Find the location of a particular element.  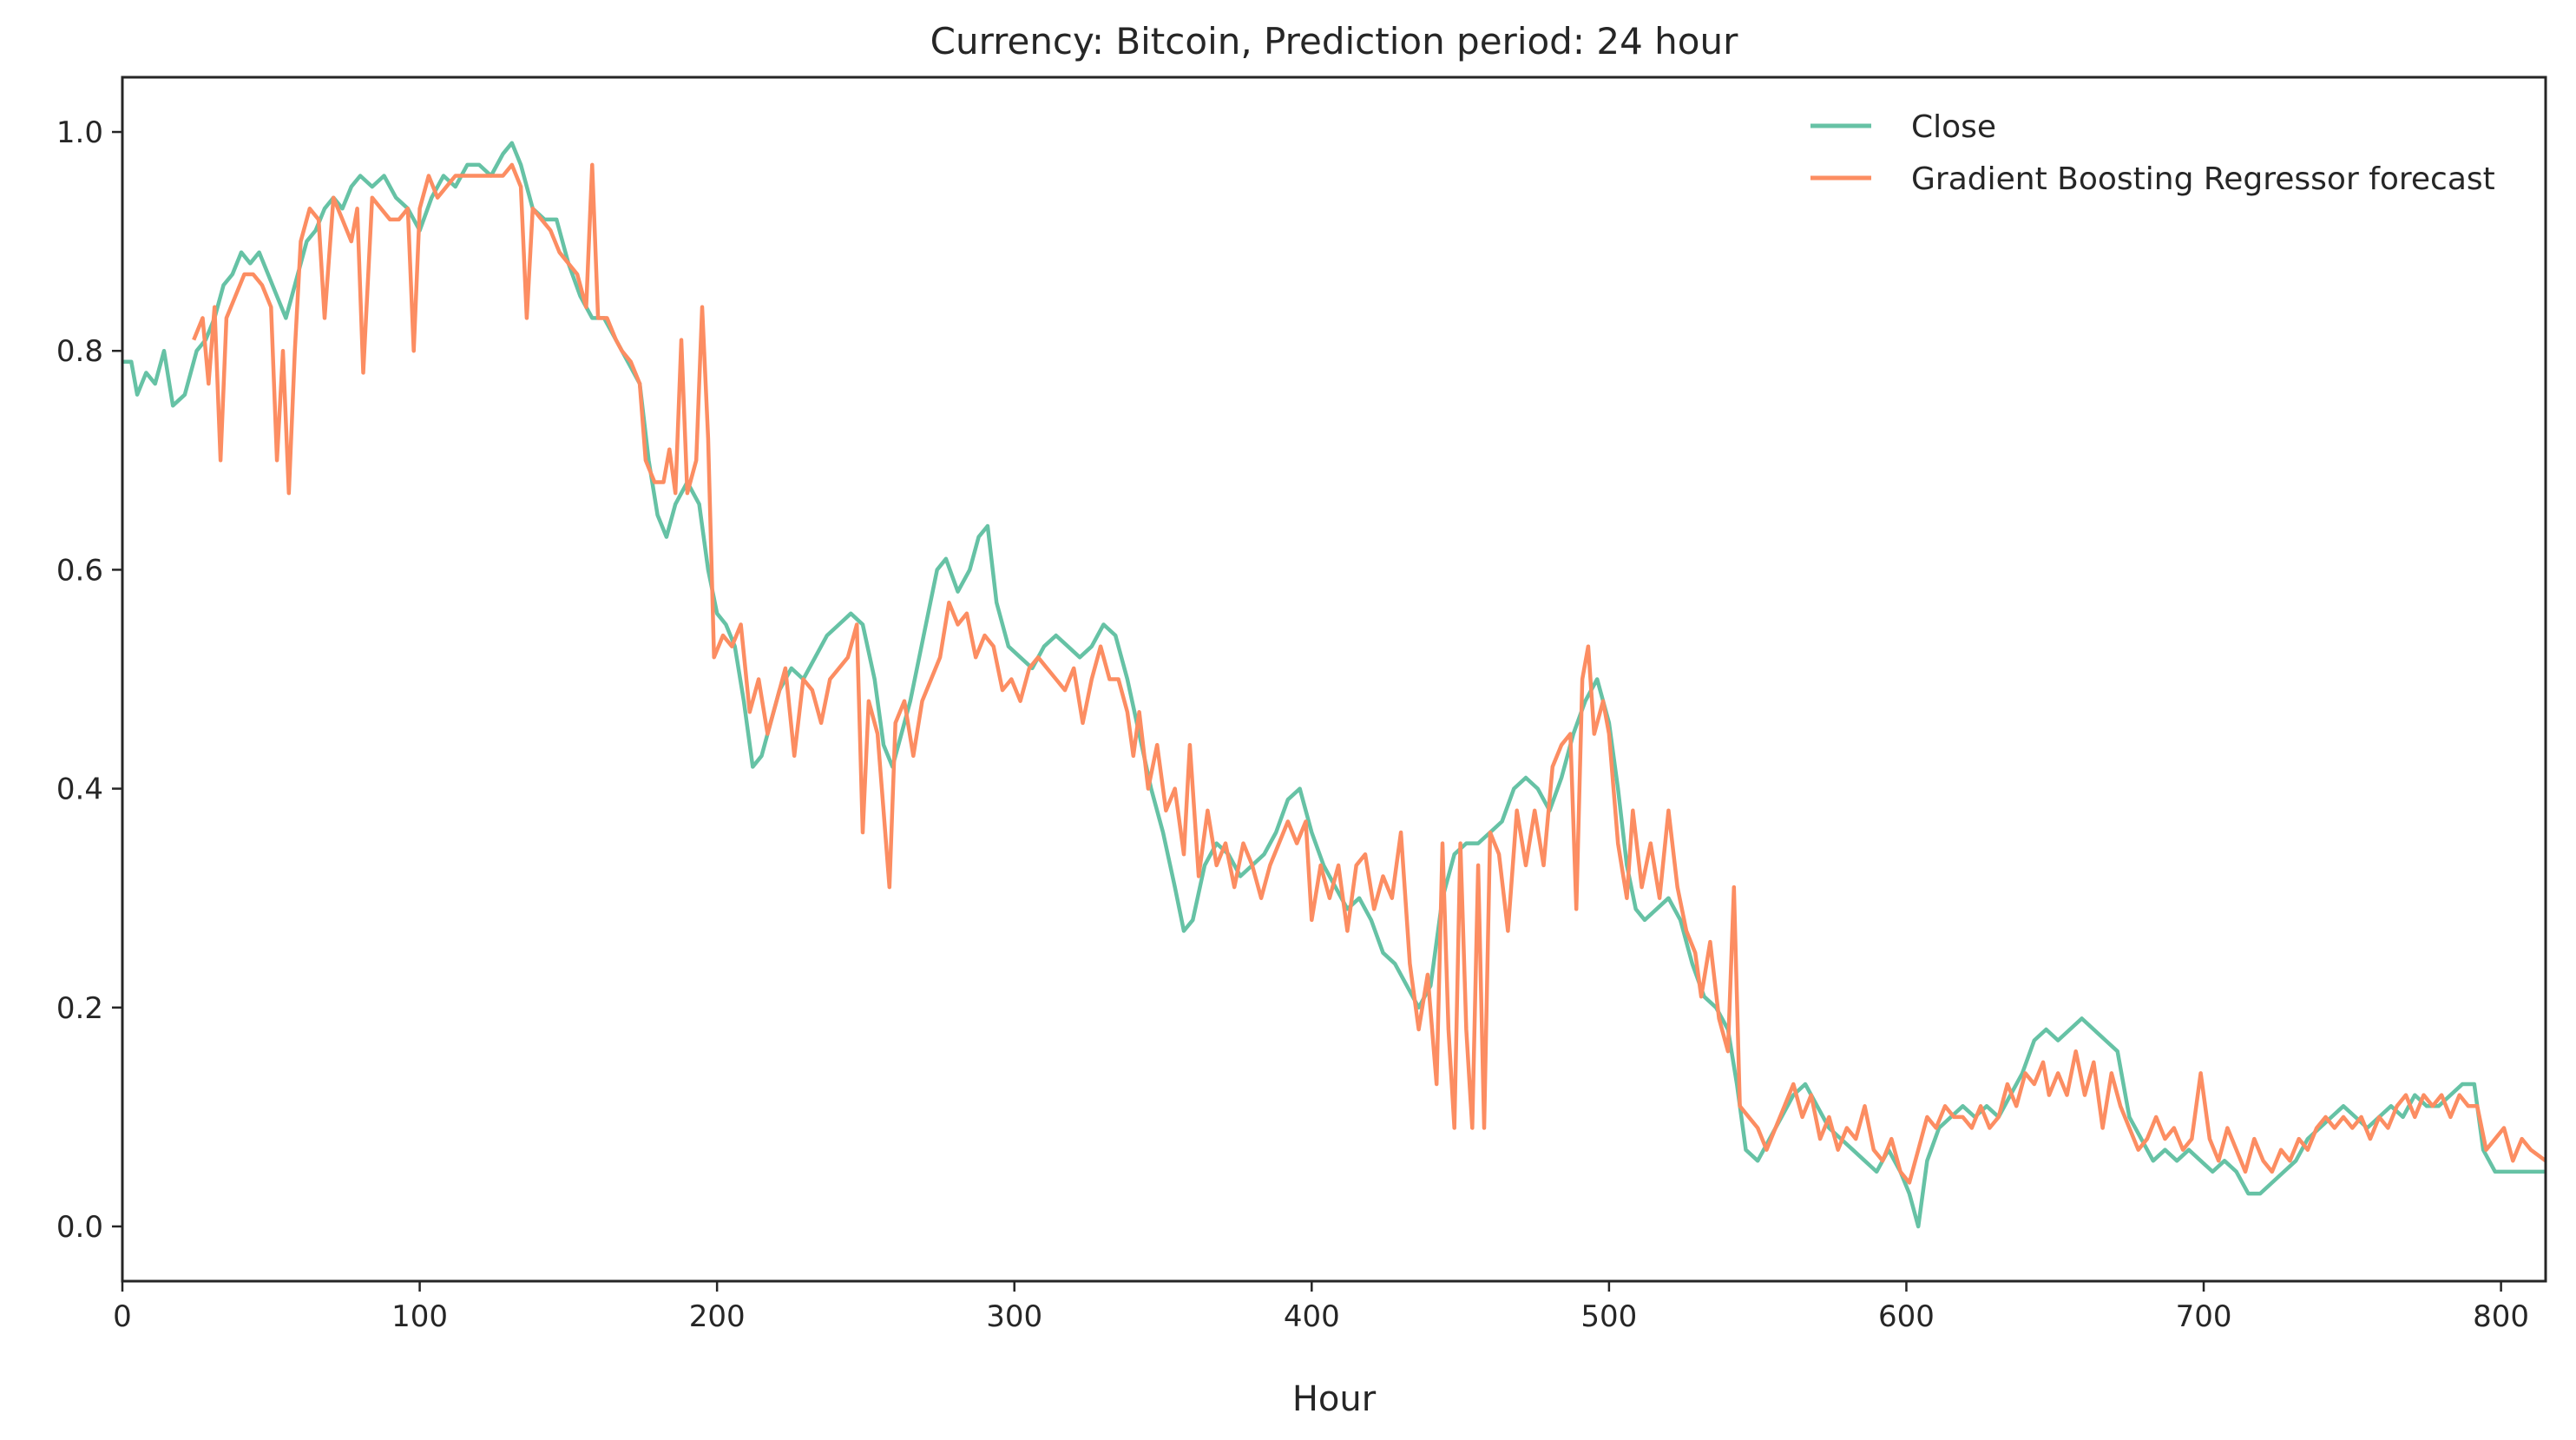

x-tick-label: 300 is located at coordinates (1014, 1316).